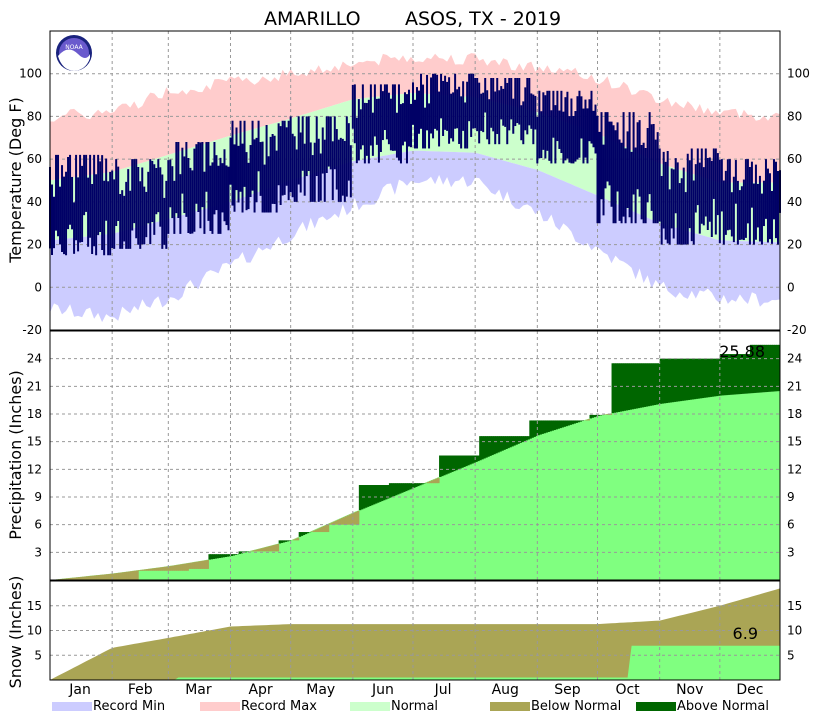  What do you see at coordinates (794, 159) in the screenshot?
I see `y-tick-label-right: 60` at bounding box center [794, 159].